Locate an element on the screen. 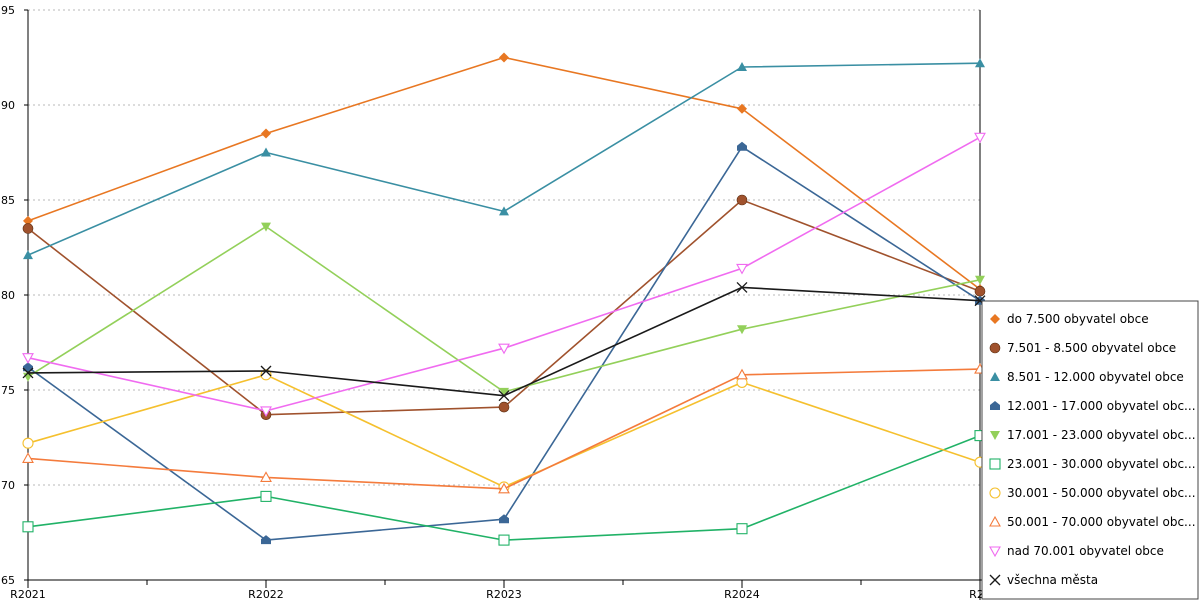 Image resolution: width=1200 pixels, height=600 pixels. y-tick-label: 90 is located at coordinates (8, 105).